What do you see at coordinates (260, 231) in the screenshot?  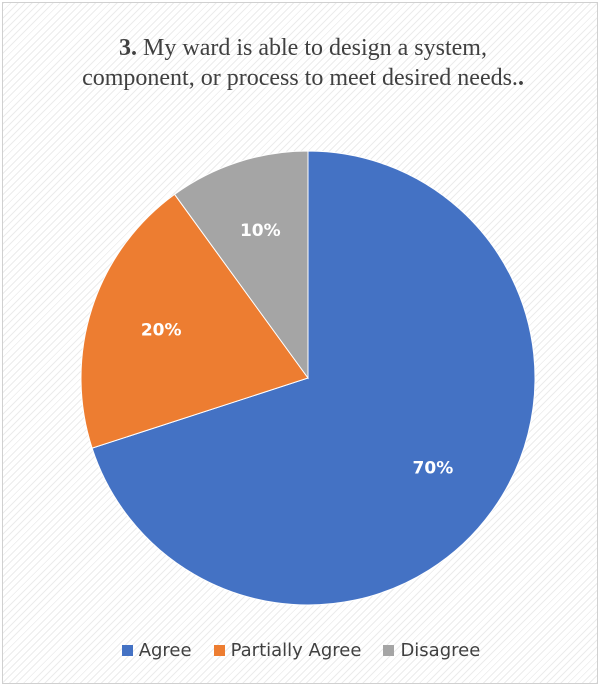 I see `data-label-disagree: 10%` at bounding box center [260, 231].